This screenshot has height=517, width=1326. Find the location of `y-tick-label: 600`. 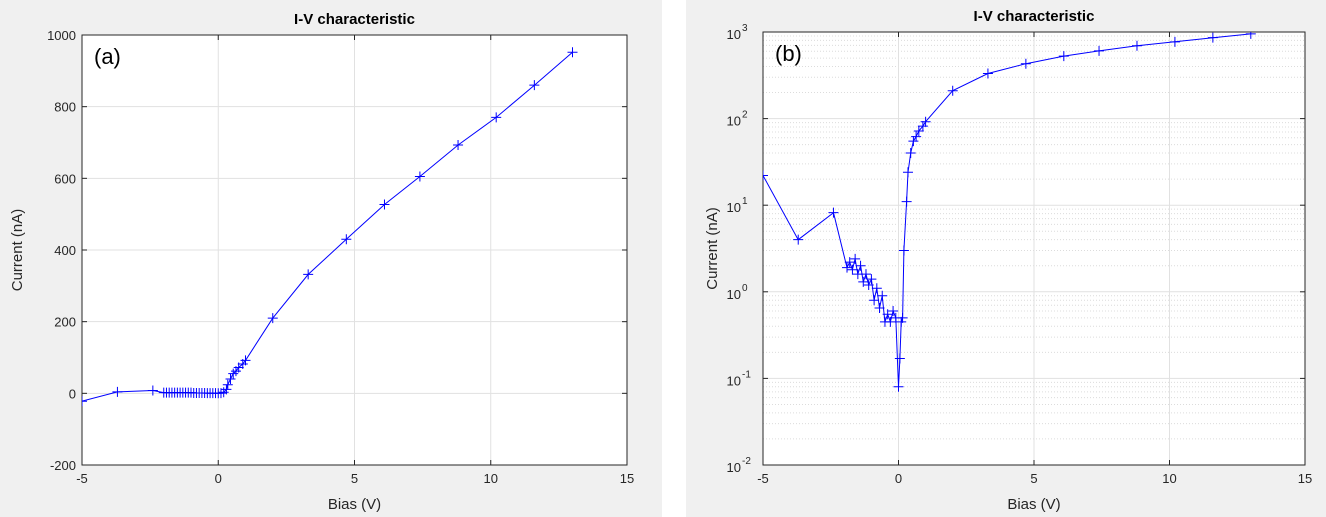

y-tick-label: 600 is located at coordinates (65, 178).